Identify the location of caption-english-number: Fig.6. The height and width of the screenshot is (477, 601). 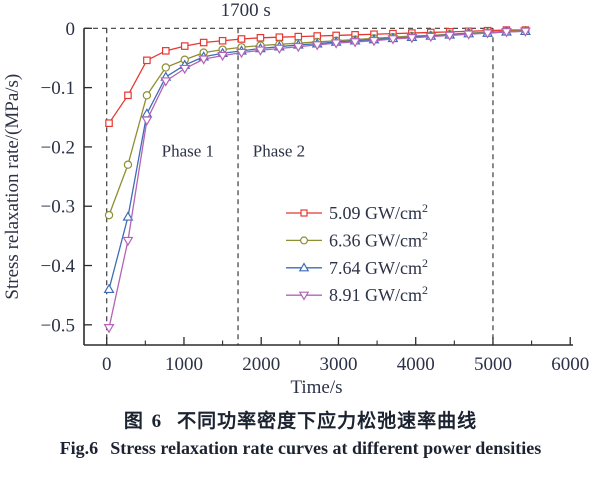
(79, 448).